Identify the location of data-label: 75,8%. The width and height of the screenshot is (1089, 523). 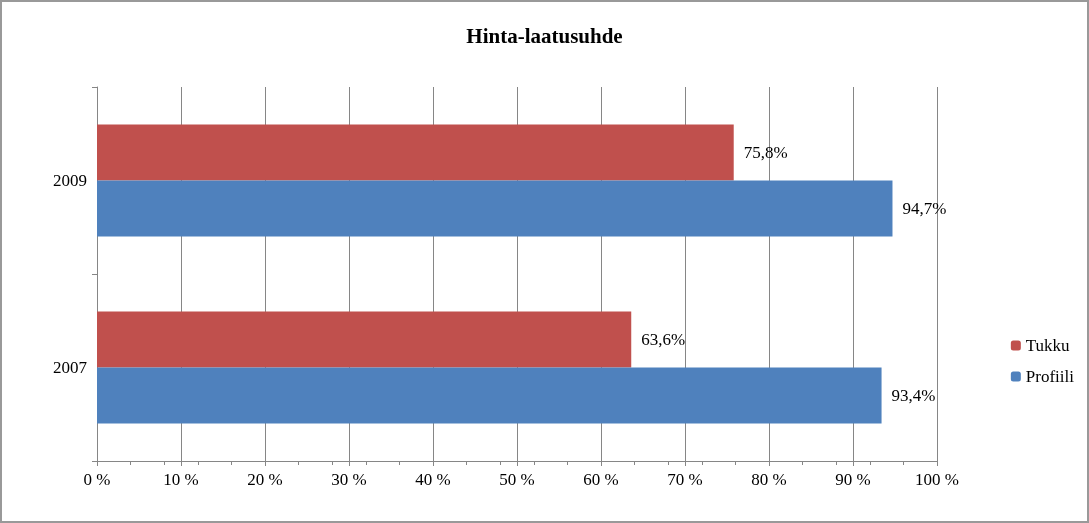
(765, 152).